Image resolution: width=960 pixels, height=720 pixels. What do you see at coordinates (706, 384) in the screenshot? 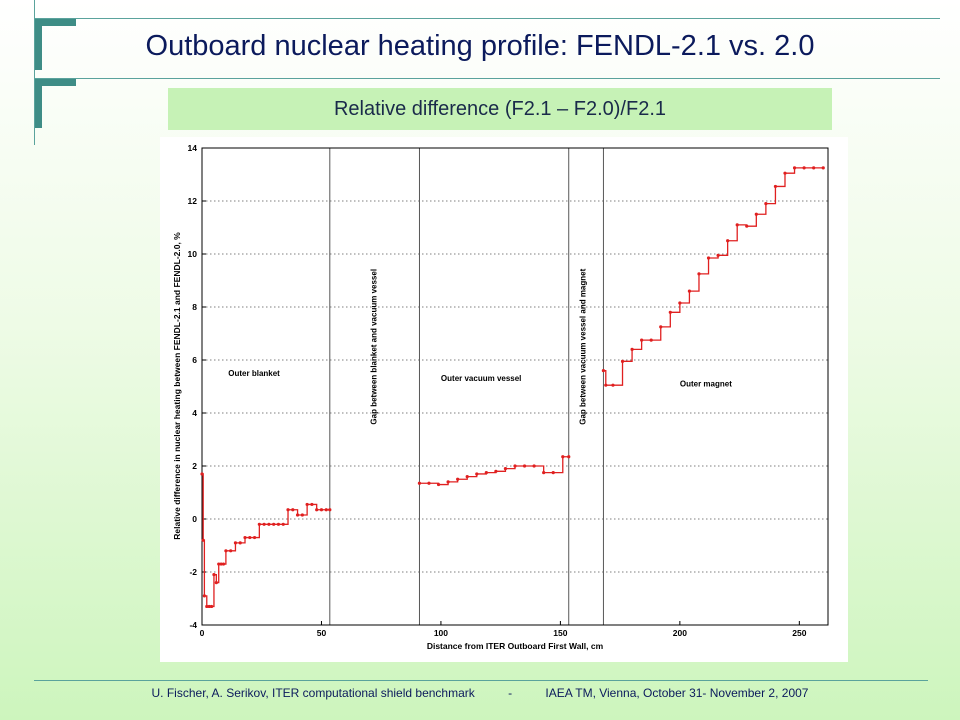
I see `region-label: Outer magnet` at bounding box center [706, 384].